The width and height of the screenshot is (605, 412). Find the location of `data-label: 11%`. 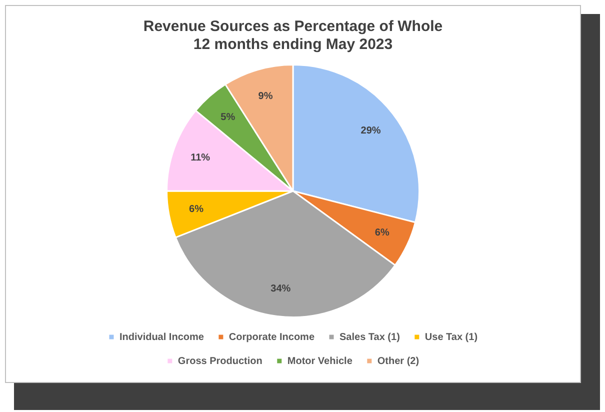

data-label: 11% is located at coordinates (200, 158).